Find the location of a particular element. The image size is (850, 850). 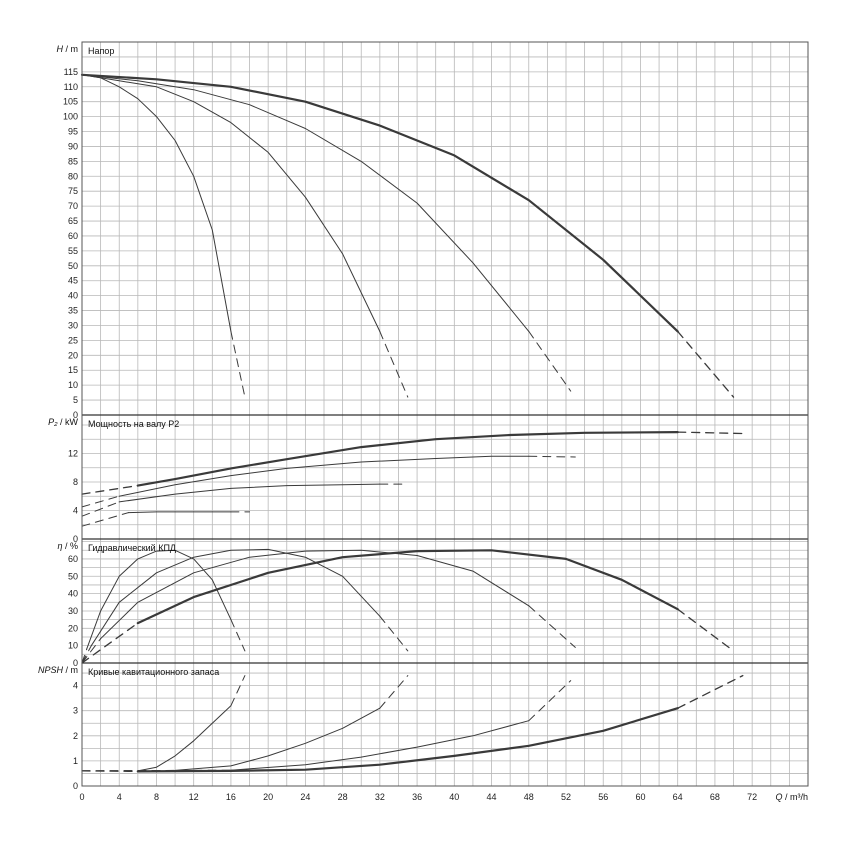

npsh-y-tick-label: 1 is located at coordinates (75, 761).